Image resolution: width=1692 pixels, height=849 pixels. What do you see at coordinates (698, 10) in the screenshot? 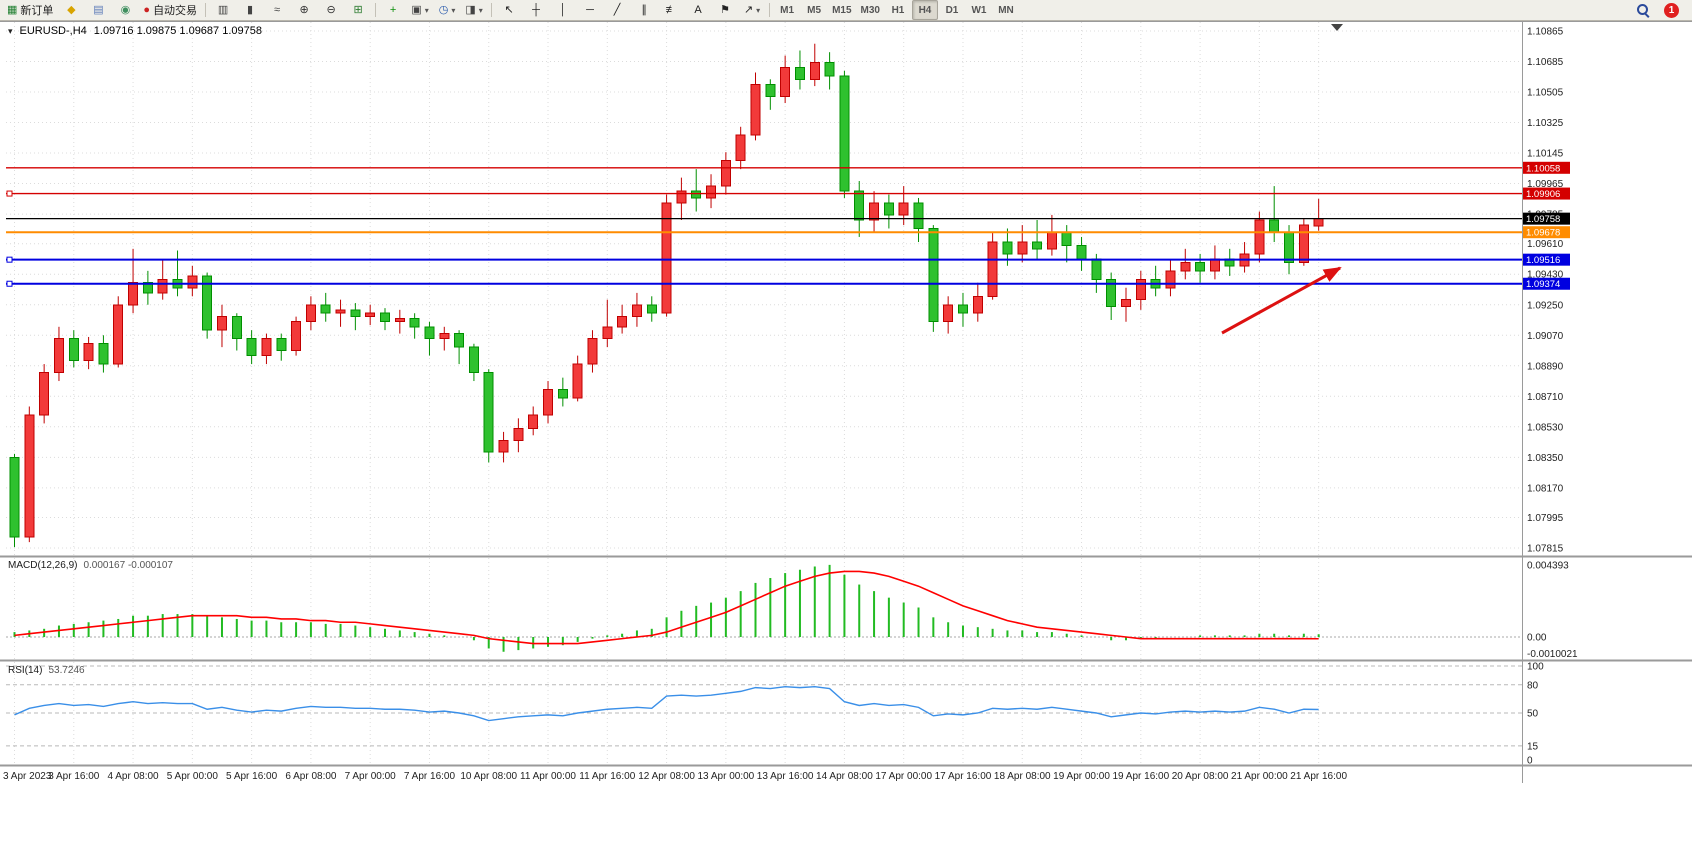
I see `text-button: A` at bounding box center [698, 10].